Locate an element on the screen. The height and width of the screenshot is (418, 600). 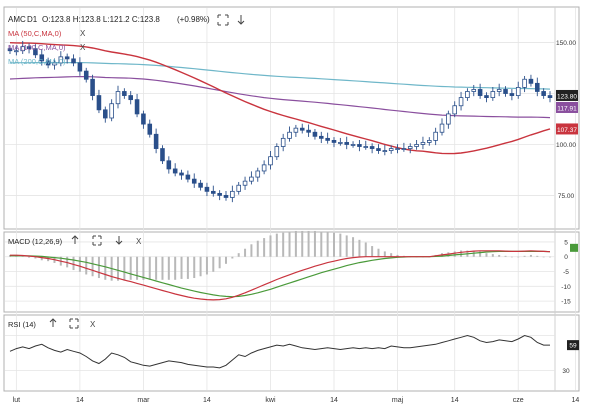
rsi-value-label: 59 is located at coordinates (573, 346).